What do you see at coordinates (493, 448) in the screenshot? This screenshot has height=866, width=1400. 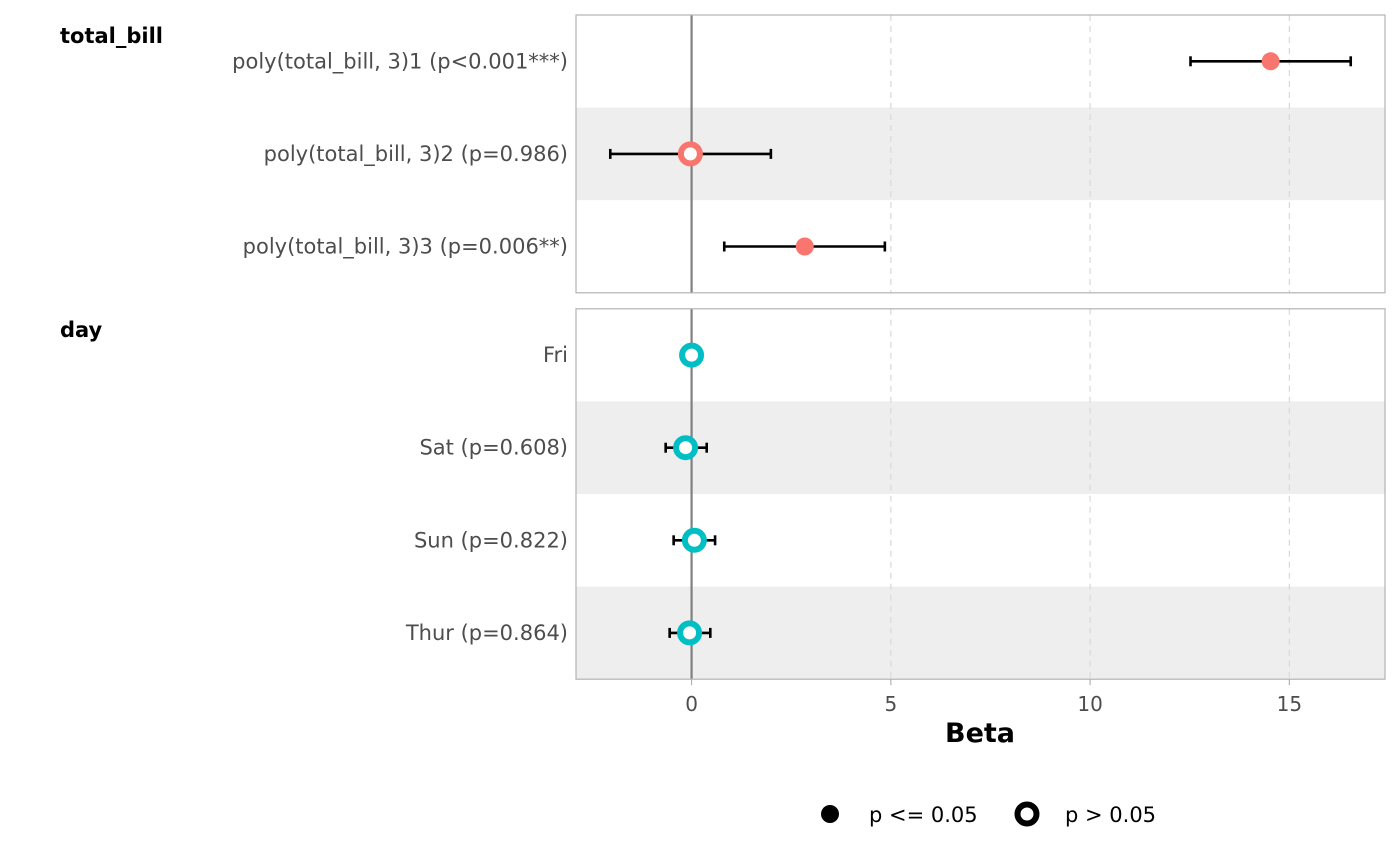 I see `row-label: Sat (p=0.608)` at bounding box center [493, 448].